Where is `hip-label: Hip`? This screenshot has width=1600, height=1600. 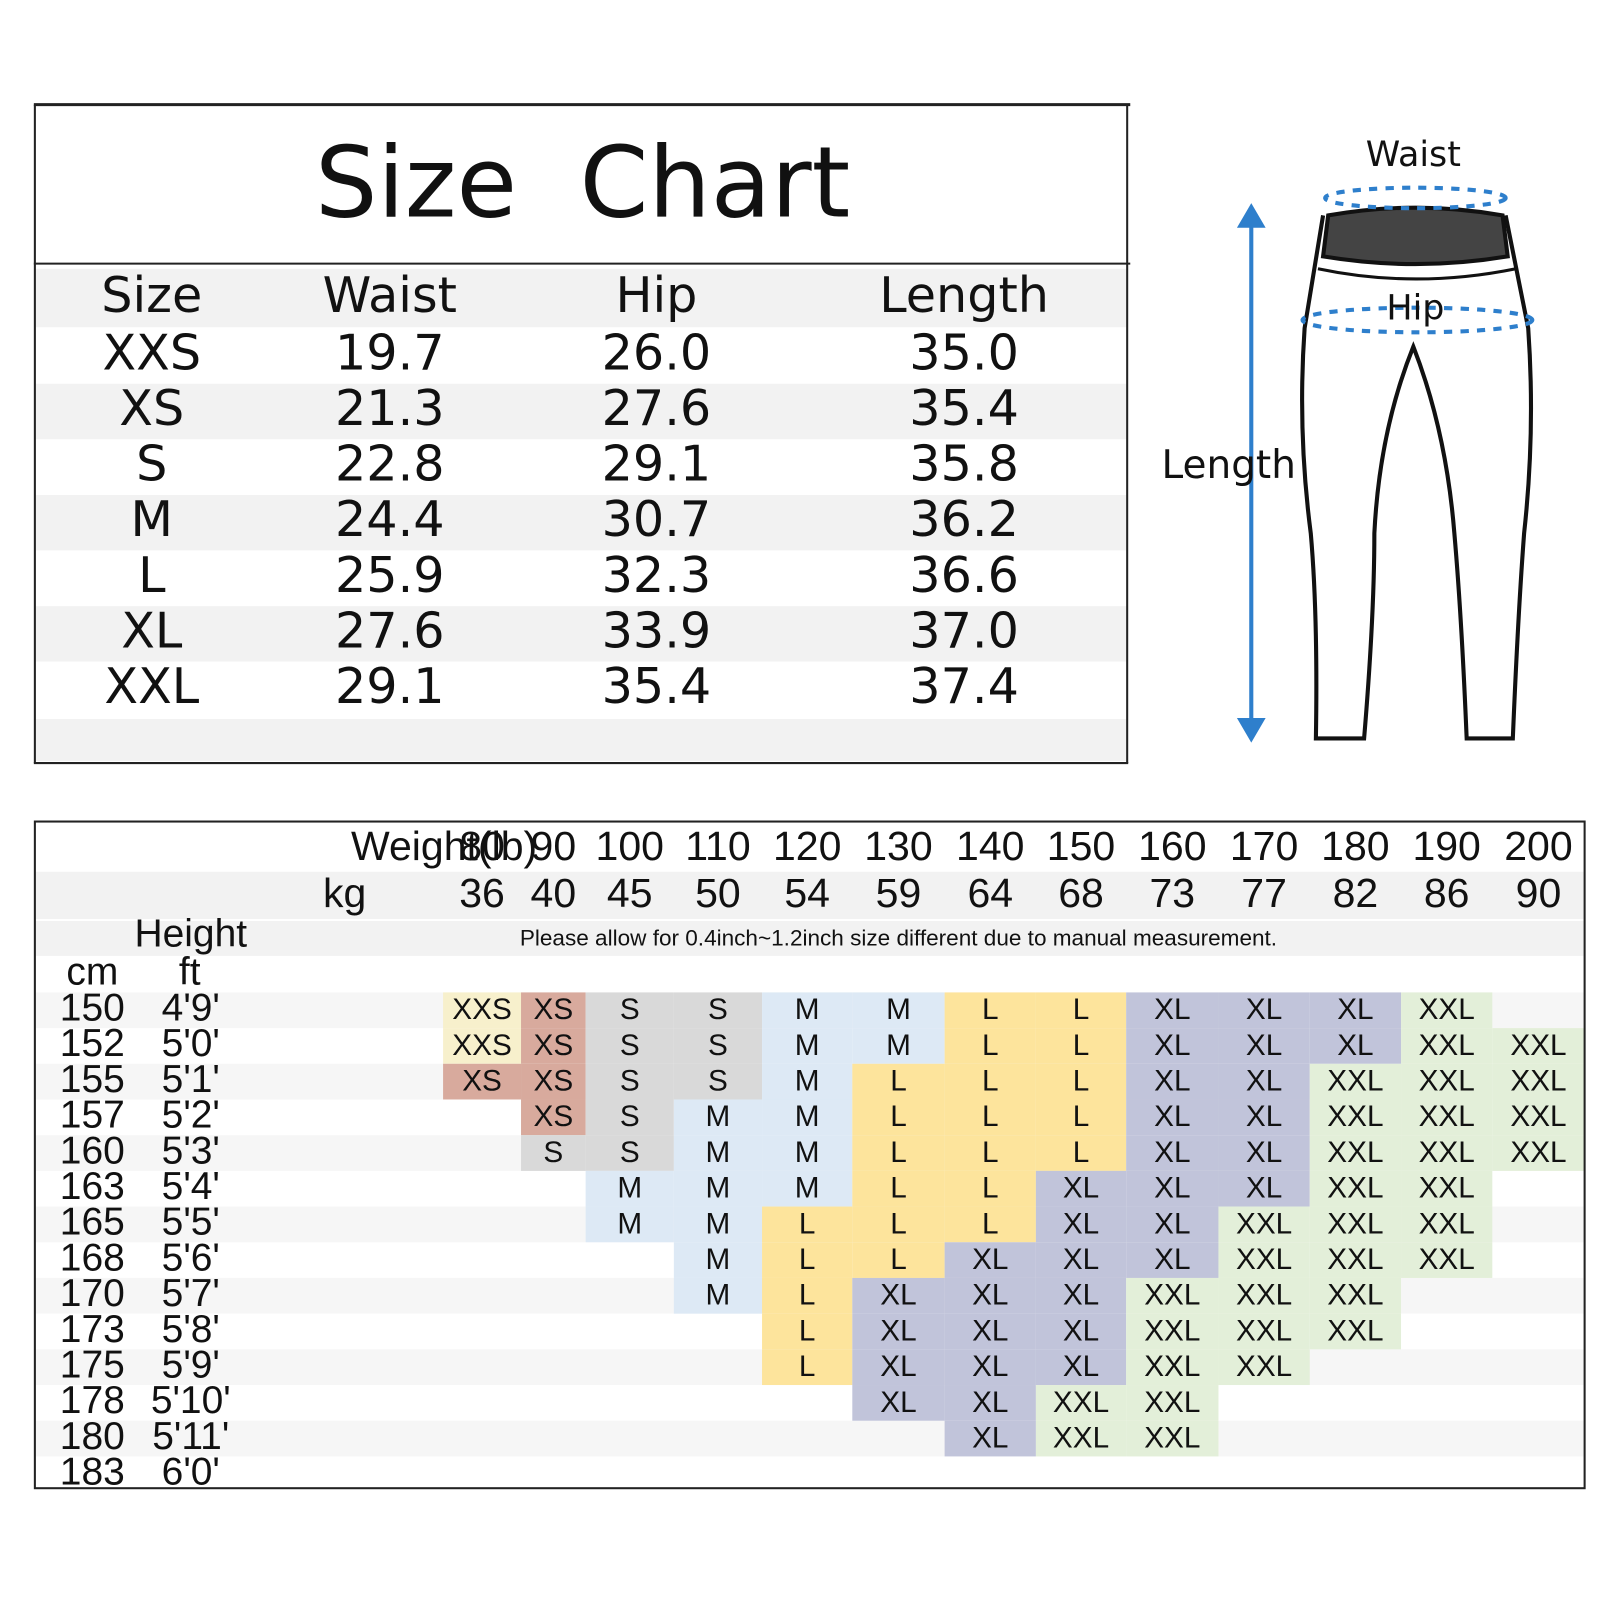
hip-label: Hip is located at coordinates (1415, 309).